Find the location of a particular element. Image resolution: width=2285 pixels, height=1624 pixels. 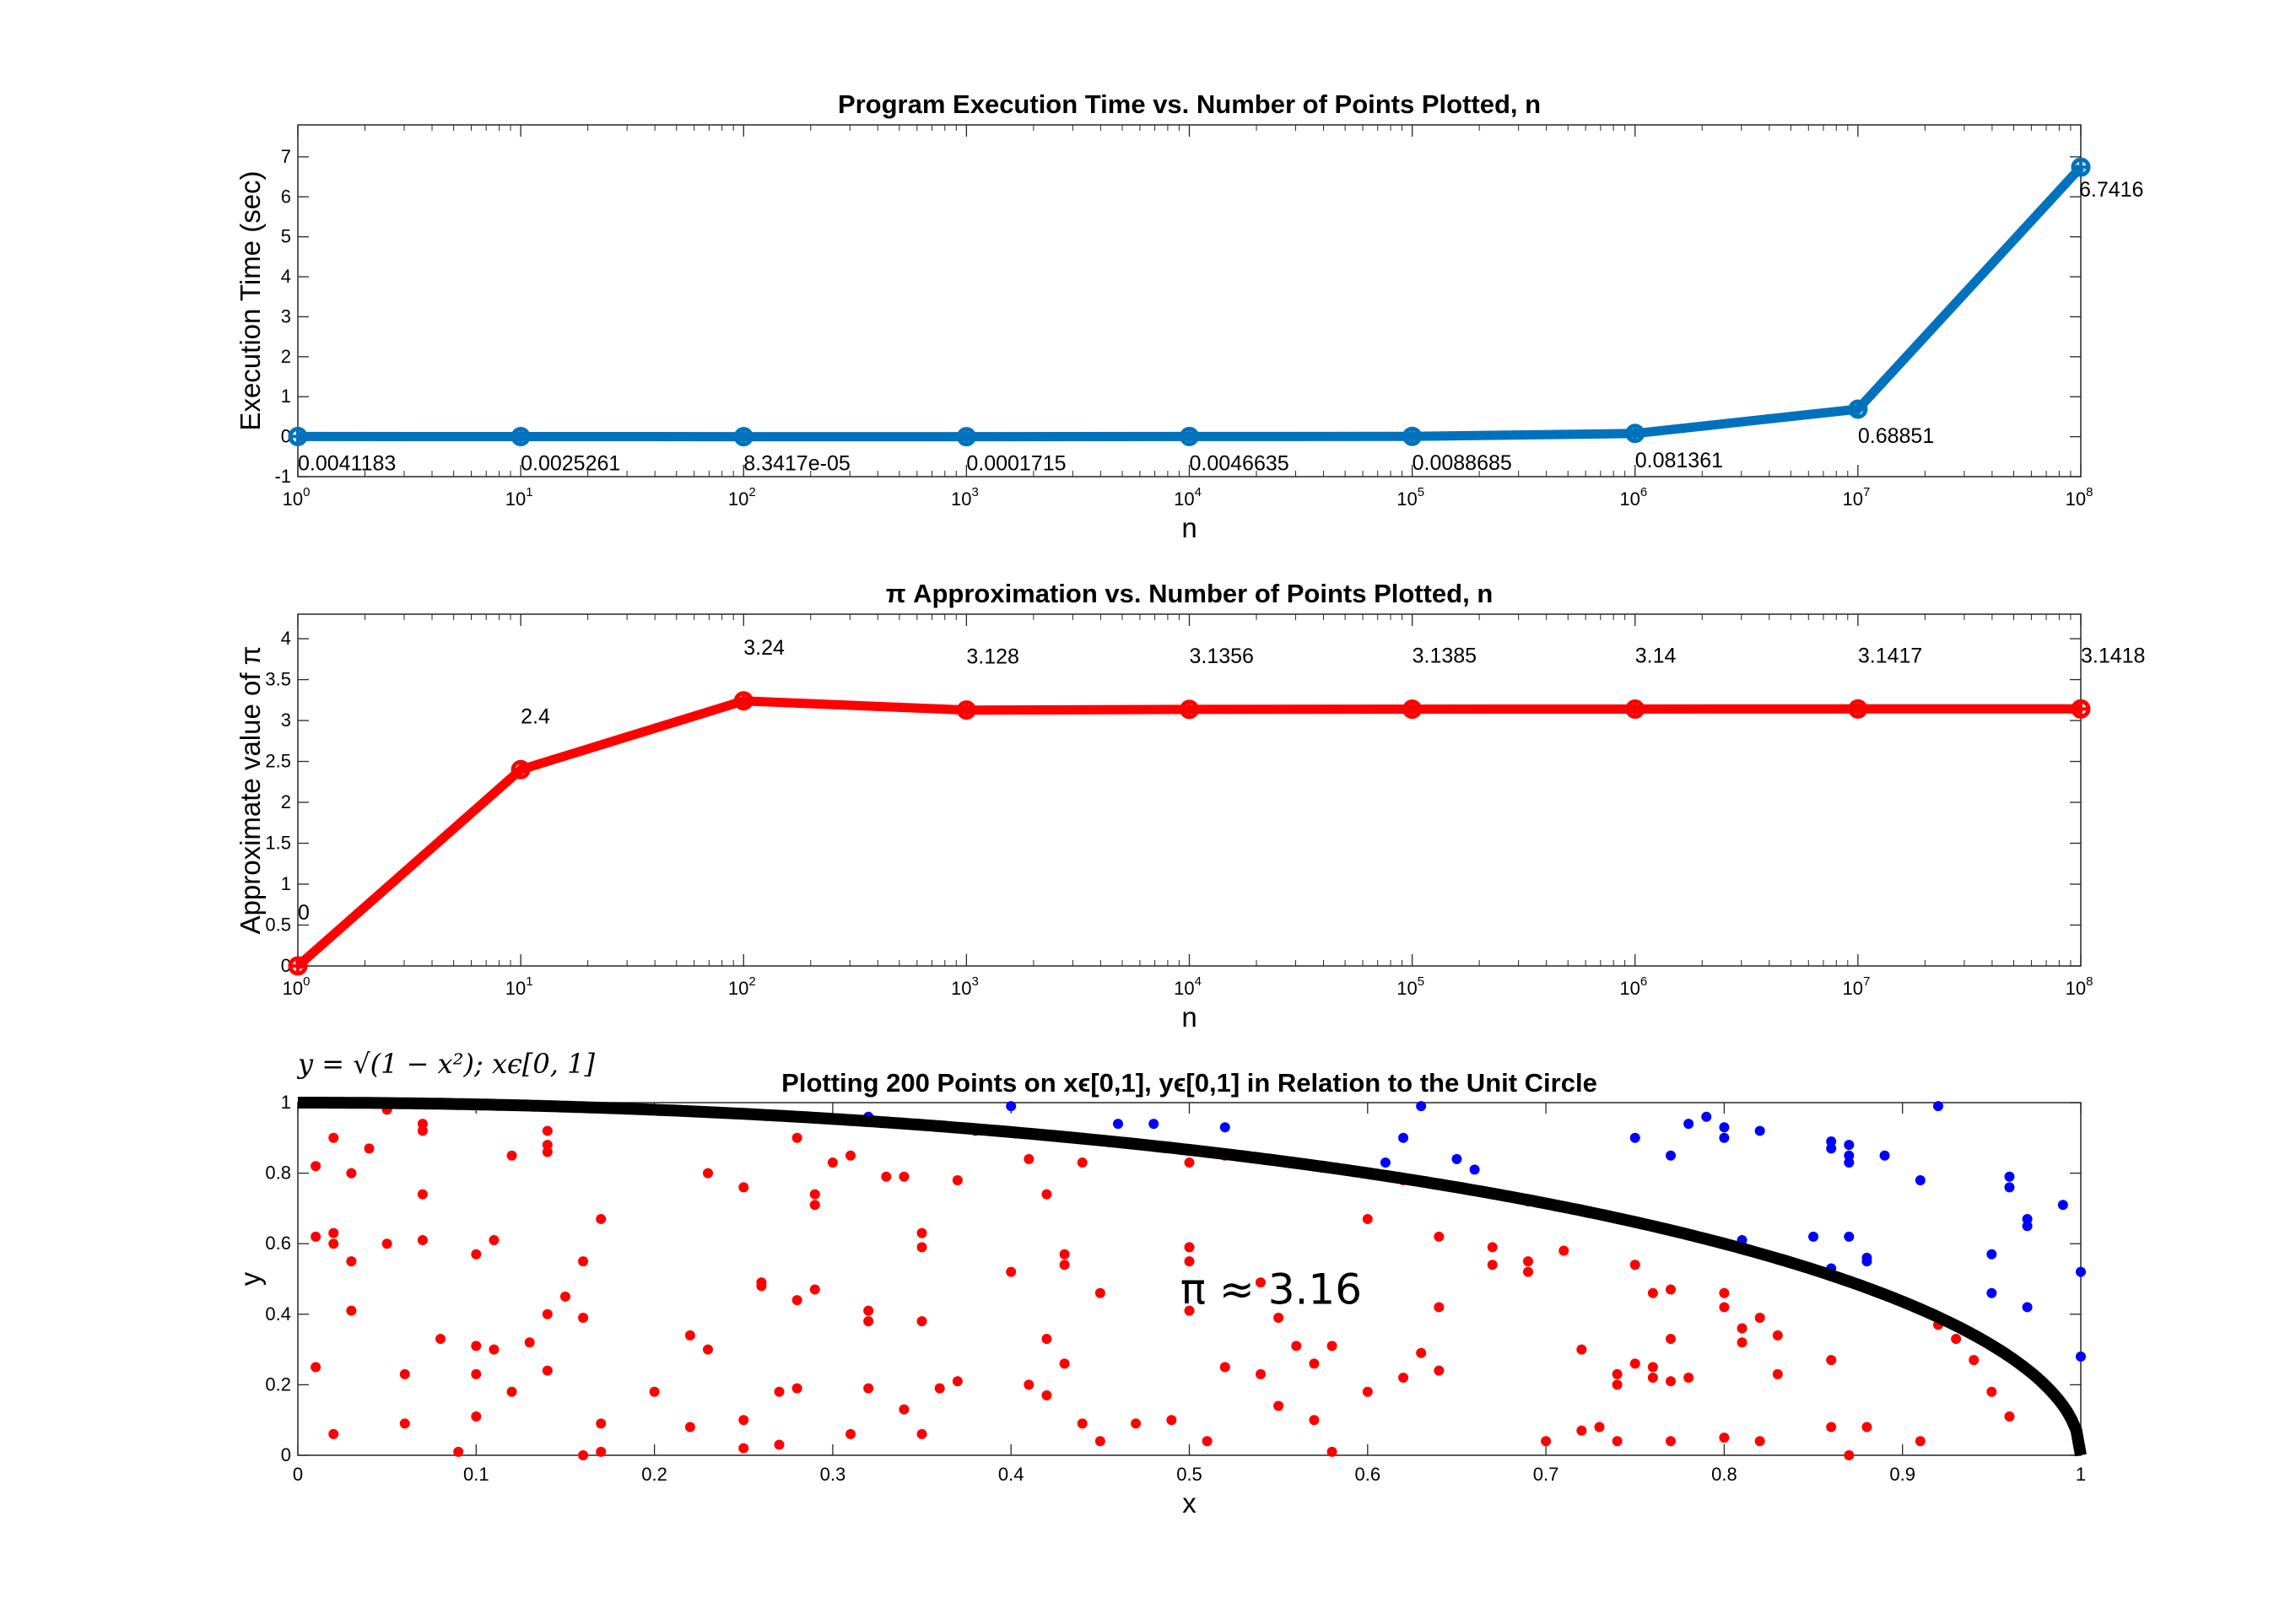

x-tick-label: 0.5 is located at coordinates (1189, 1474).